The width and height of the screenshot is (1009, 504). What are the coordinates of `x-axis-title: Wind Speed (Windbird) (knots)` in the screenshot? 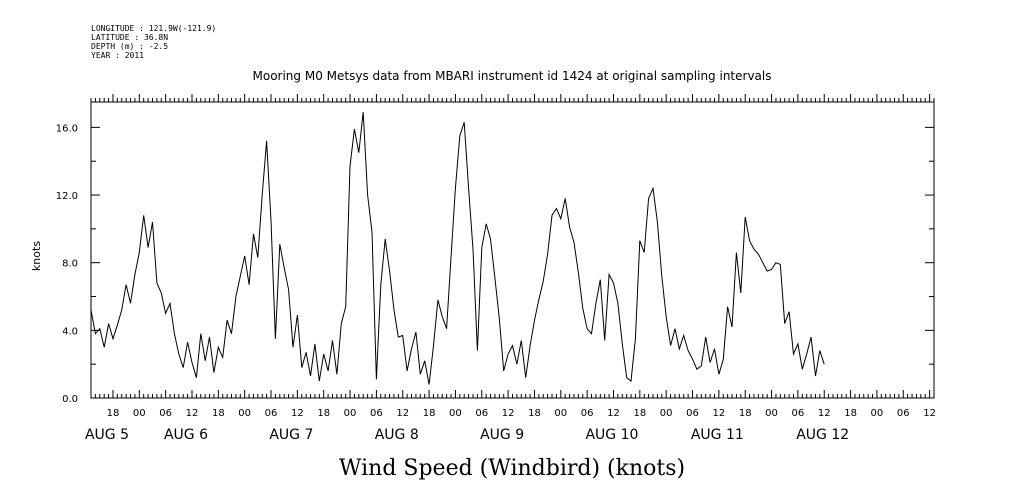 It's located at (512, 468).